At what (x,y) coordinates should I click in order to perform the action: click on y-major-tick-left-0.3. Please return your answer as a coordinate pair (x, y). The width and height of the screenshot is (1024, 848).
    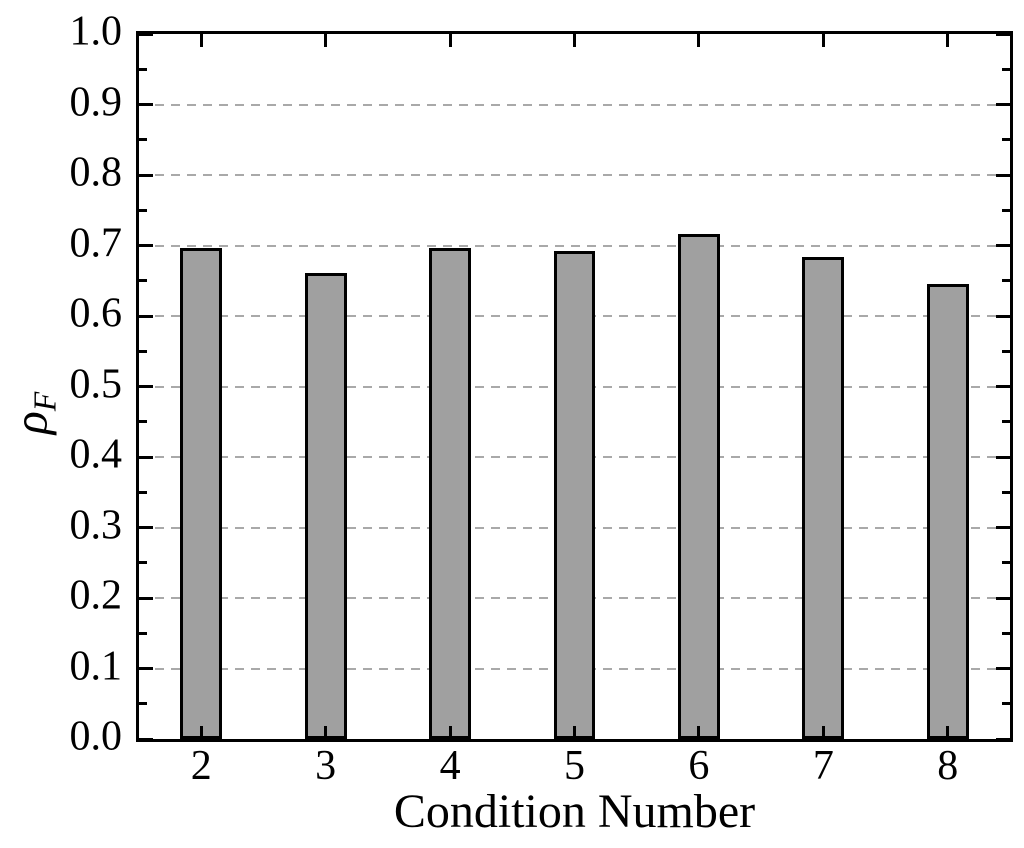
    Looking at the image, I should click on (146, 527).